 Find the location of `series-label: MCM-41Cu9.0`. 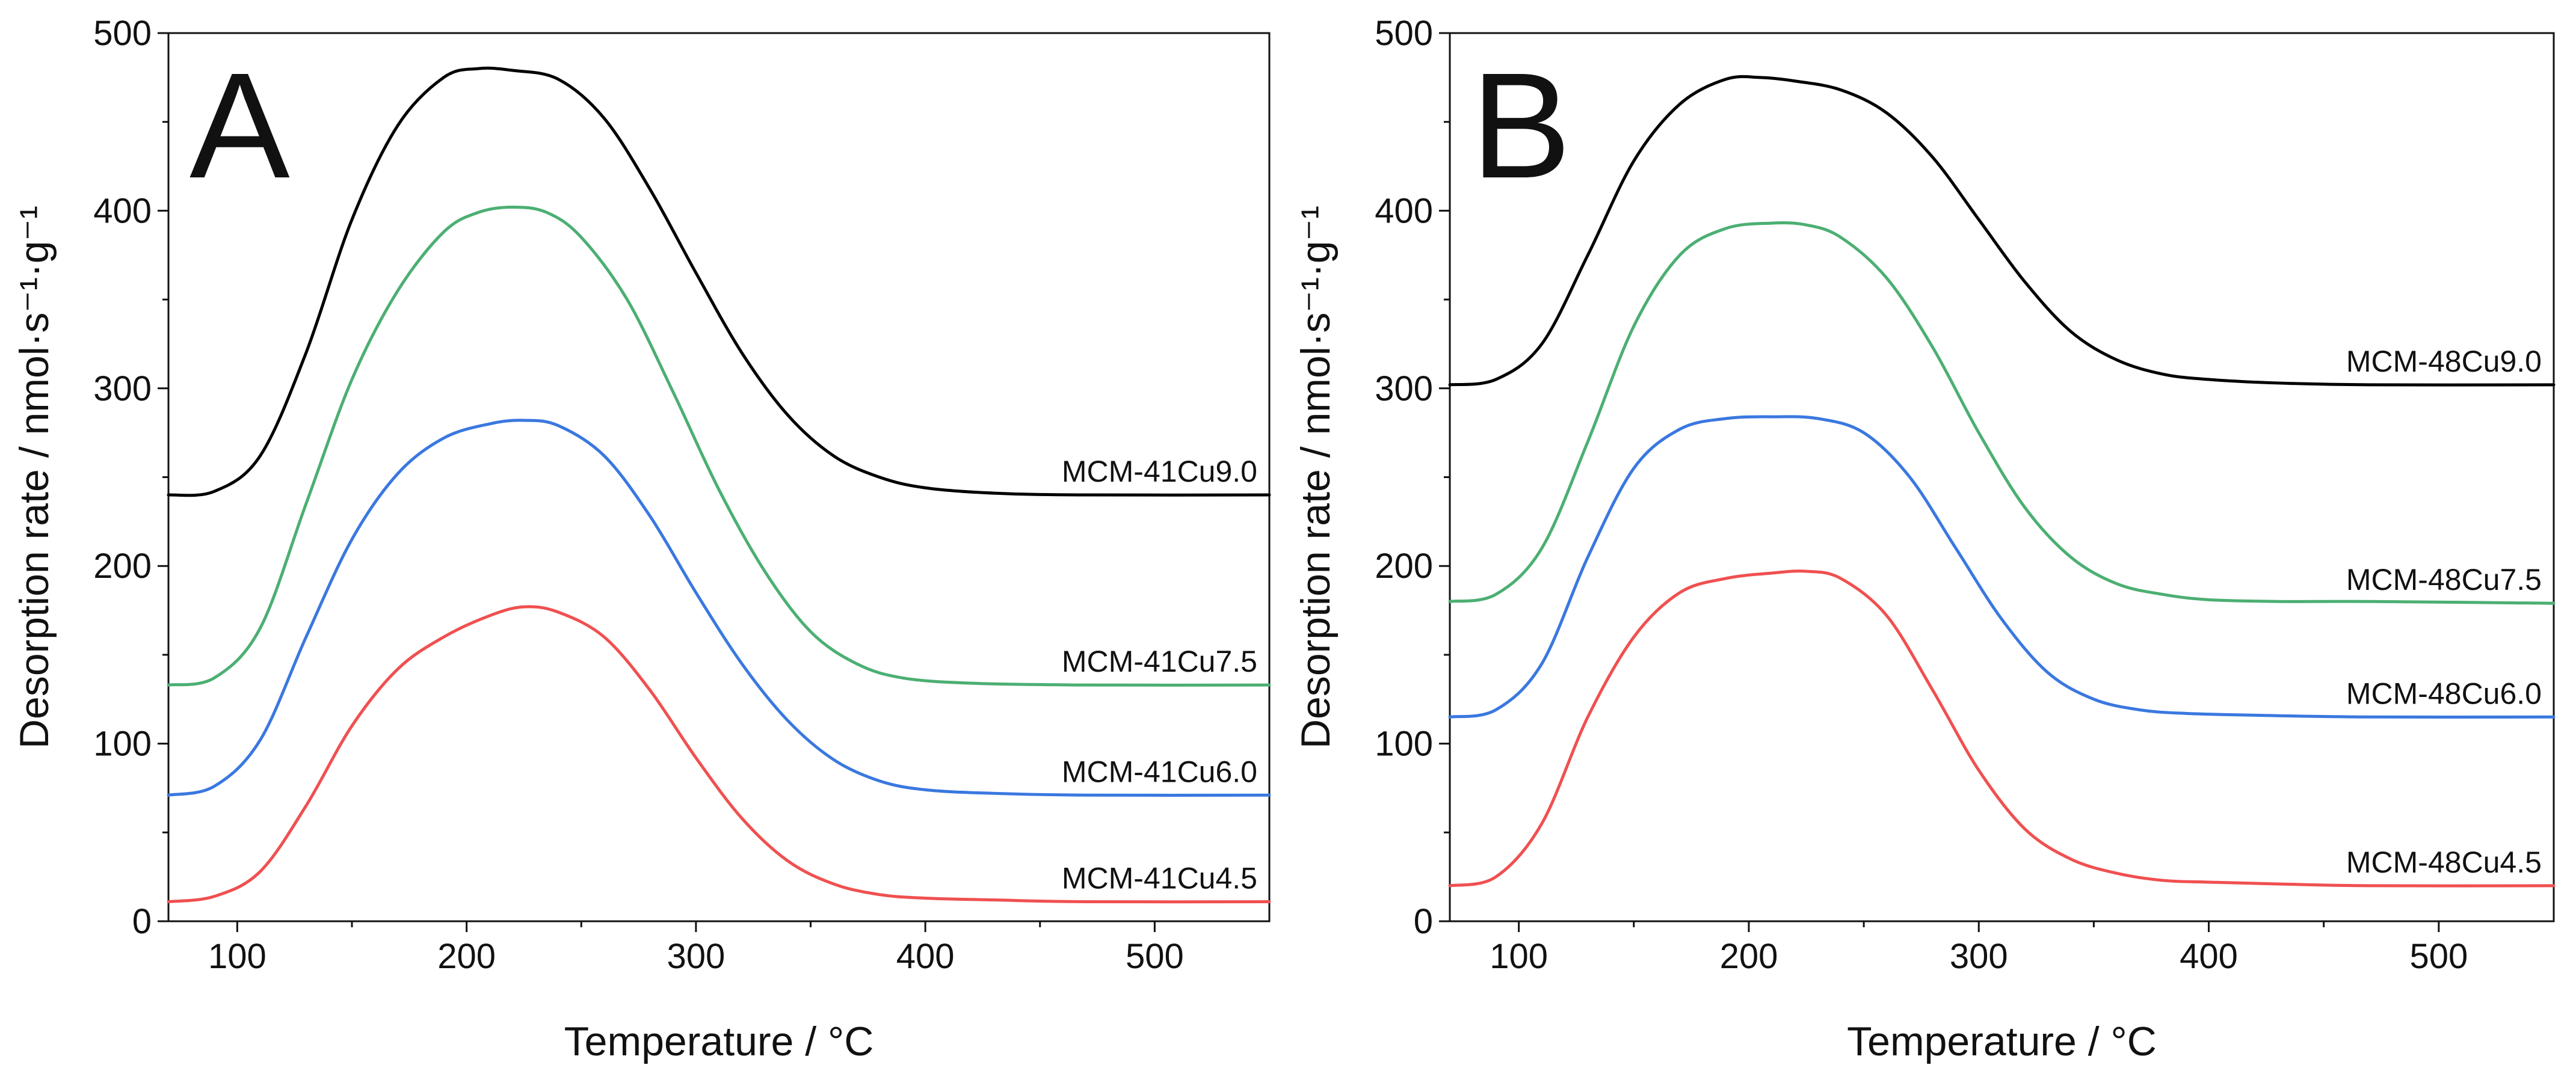

series-label: MCM-41Cu9.0 is located at coordinates (1159, 471).